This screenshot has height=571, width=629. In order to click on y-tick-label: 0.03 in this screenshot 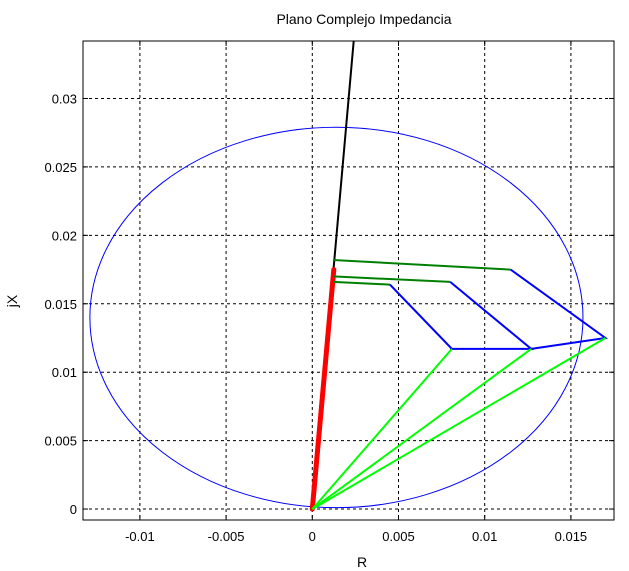, I will do `click(64, 98)`.